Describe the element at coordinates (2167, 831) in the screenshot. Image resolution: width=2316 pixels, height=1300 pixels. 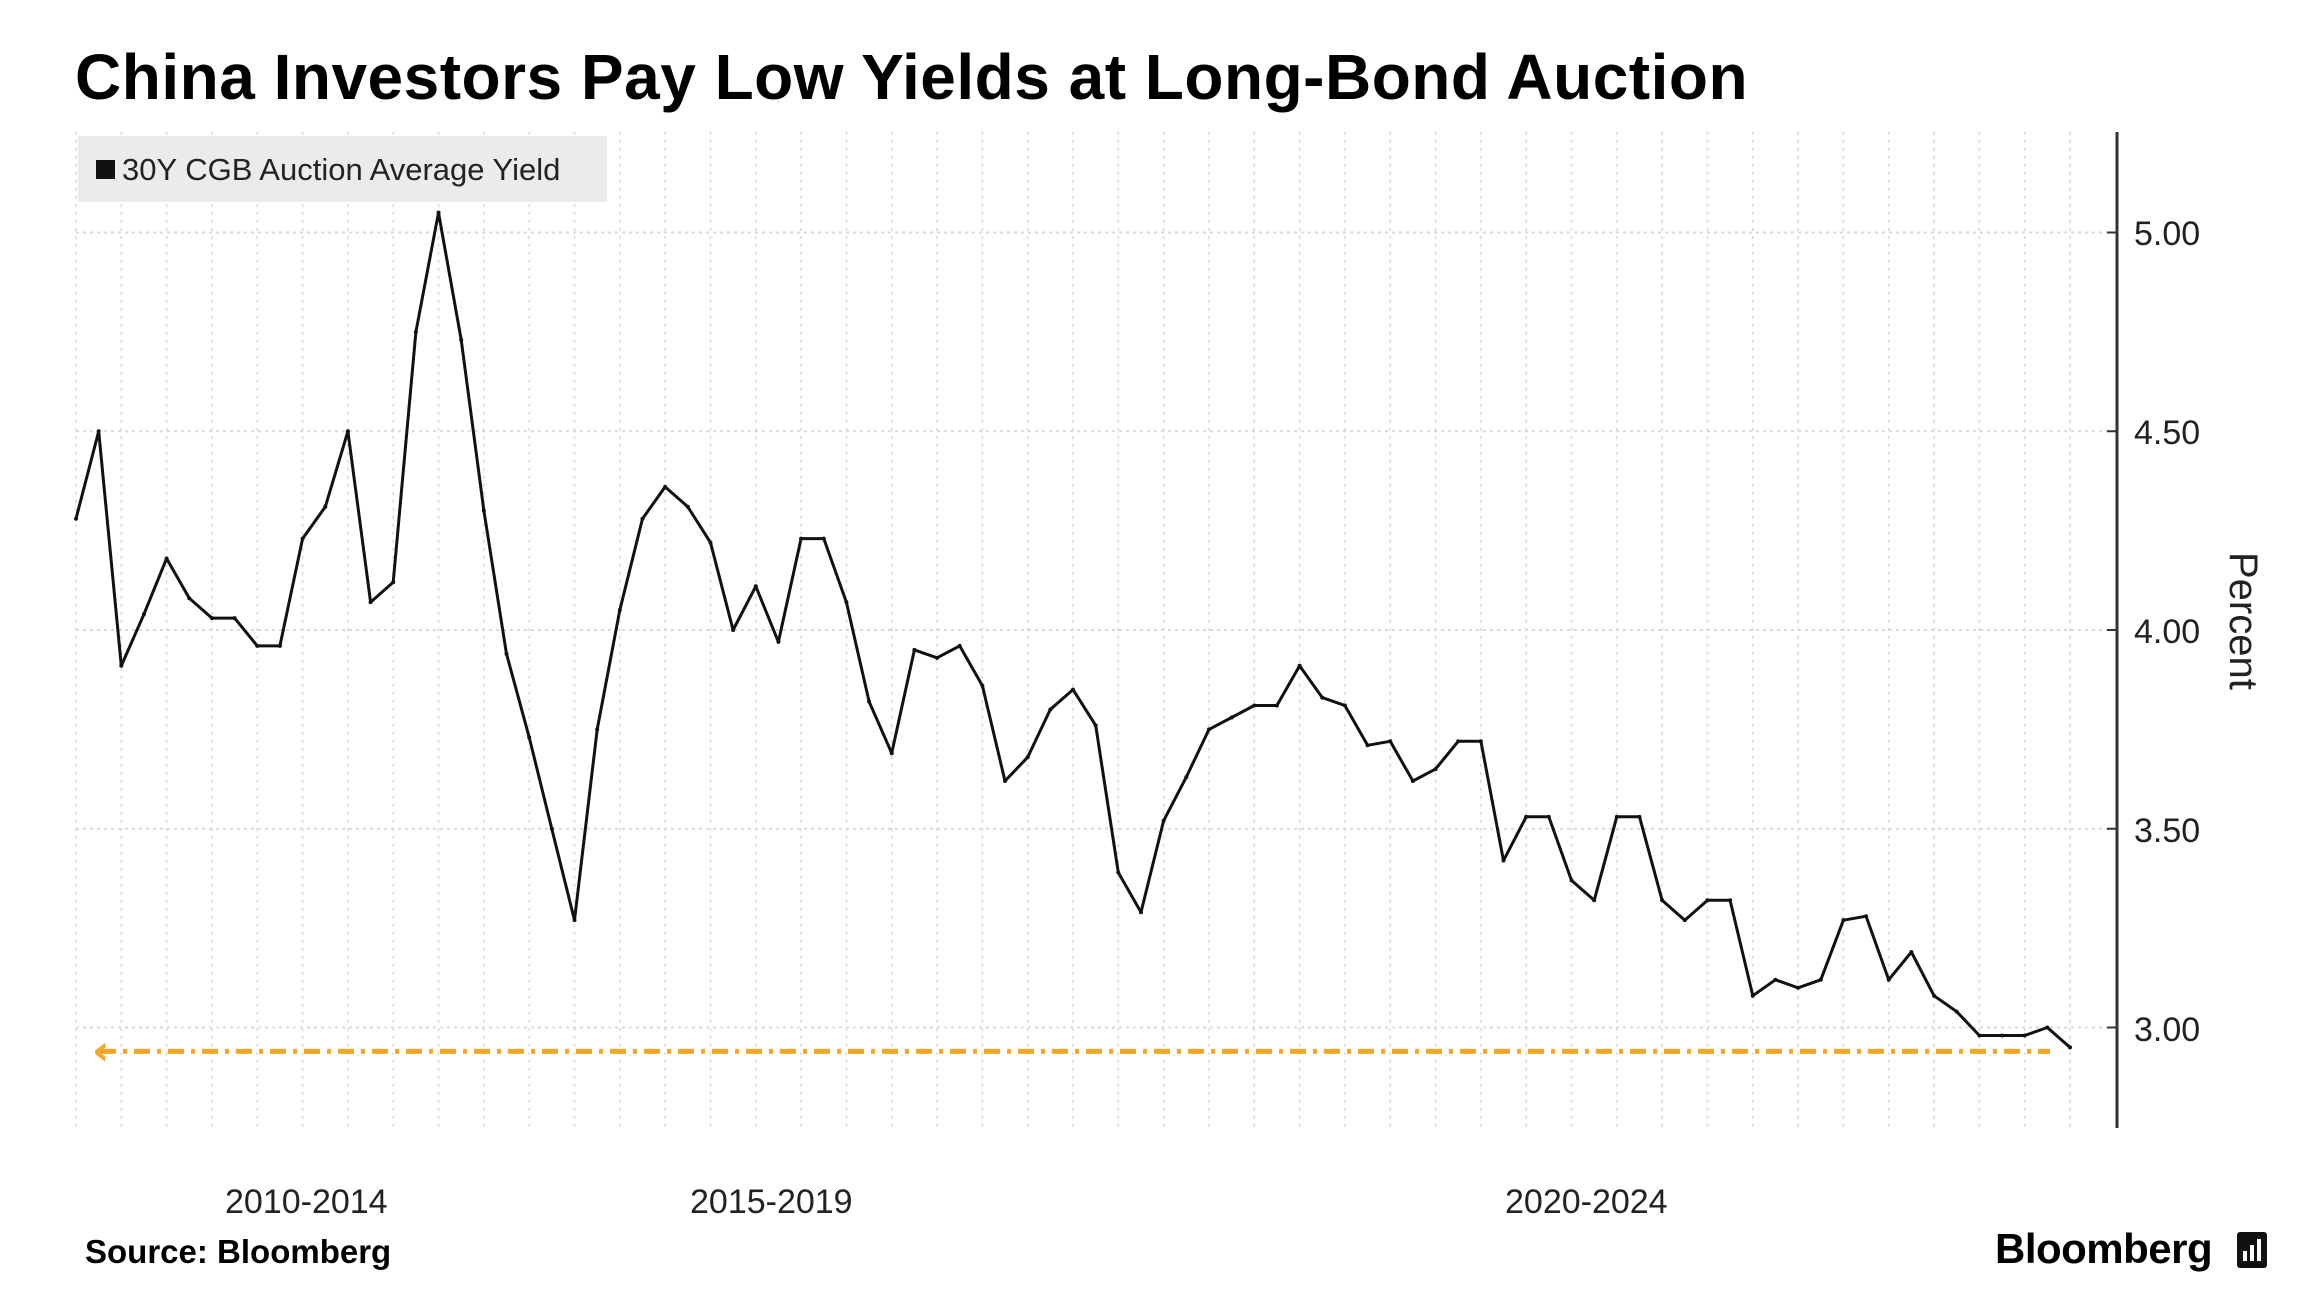
I see `y-tick-label: 3.50` at that location.